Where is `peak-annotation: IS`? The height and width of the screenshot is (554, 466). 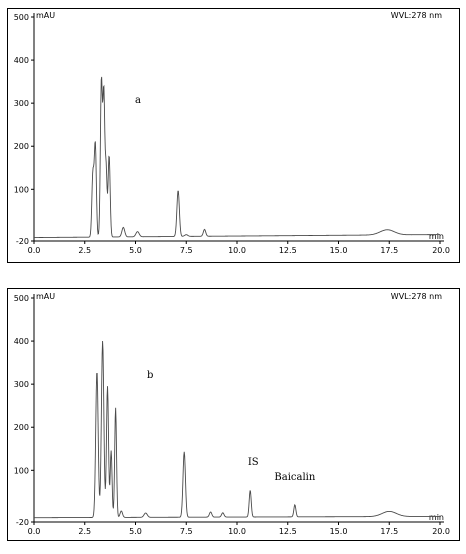
peak-annotation: IS is located at coordinates (253, 462).